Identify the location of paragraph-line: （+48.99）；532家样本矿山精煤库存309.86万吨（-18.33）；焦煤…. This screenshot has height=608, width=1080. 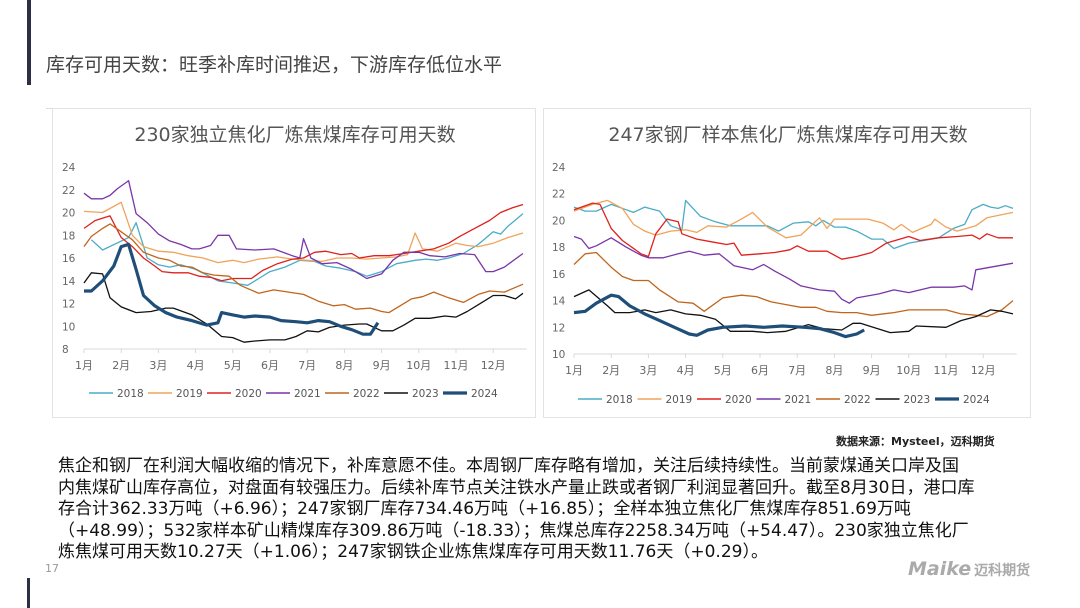
(513, 530).